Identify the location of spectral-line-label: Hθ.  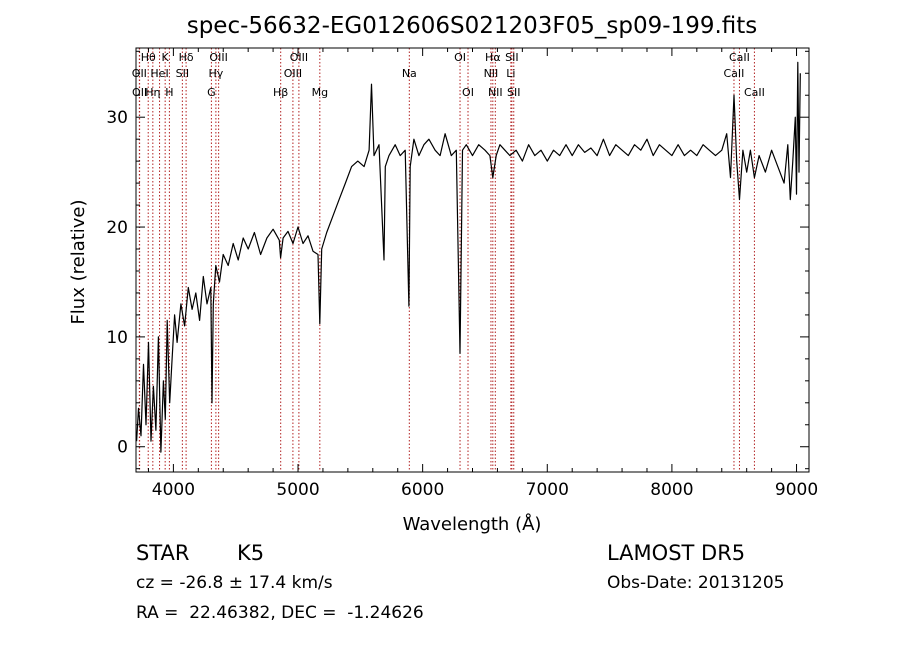
(148, 57).